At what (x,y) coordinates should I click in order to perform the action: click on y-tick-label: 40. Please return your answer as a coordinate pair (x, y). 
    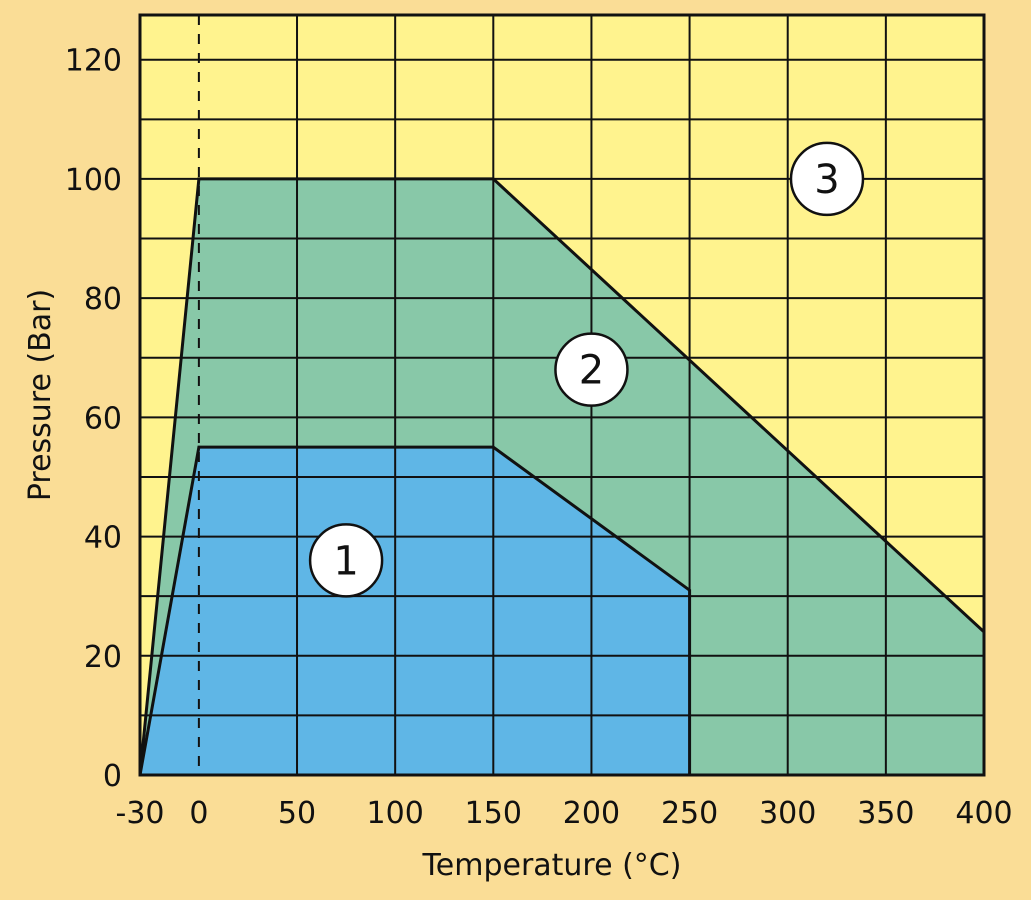
    Looking at the image, I should click on (103, 538).